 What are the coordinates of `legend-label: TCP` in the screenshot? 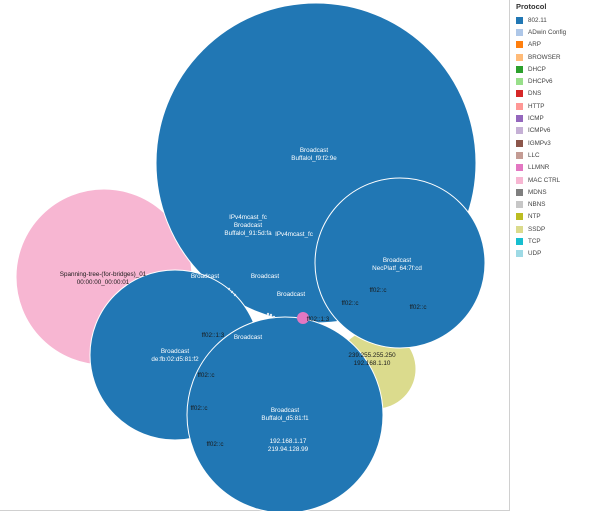 It's located at (534, 241).